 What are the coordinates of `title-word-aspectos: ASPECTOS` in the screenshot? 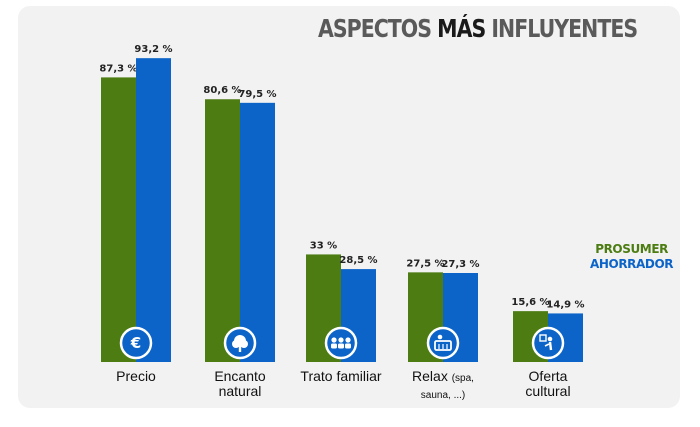 It's located at (375, 28).